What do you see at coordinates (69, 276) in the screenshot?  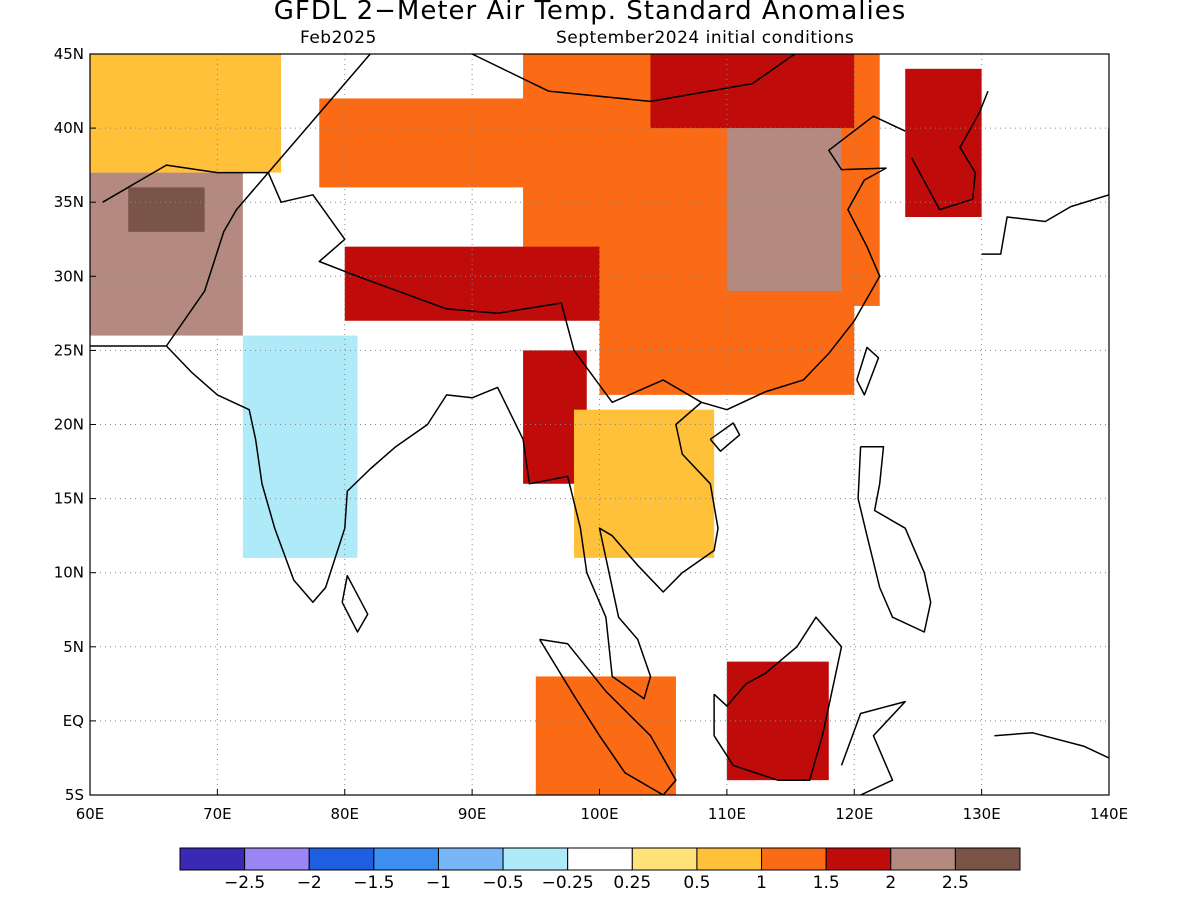 I see `lat-tick-label: 30N` at bounding box center [69, 276].